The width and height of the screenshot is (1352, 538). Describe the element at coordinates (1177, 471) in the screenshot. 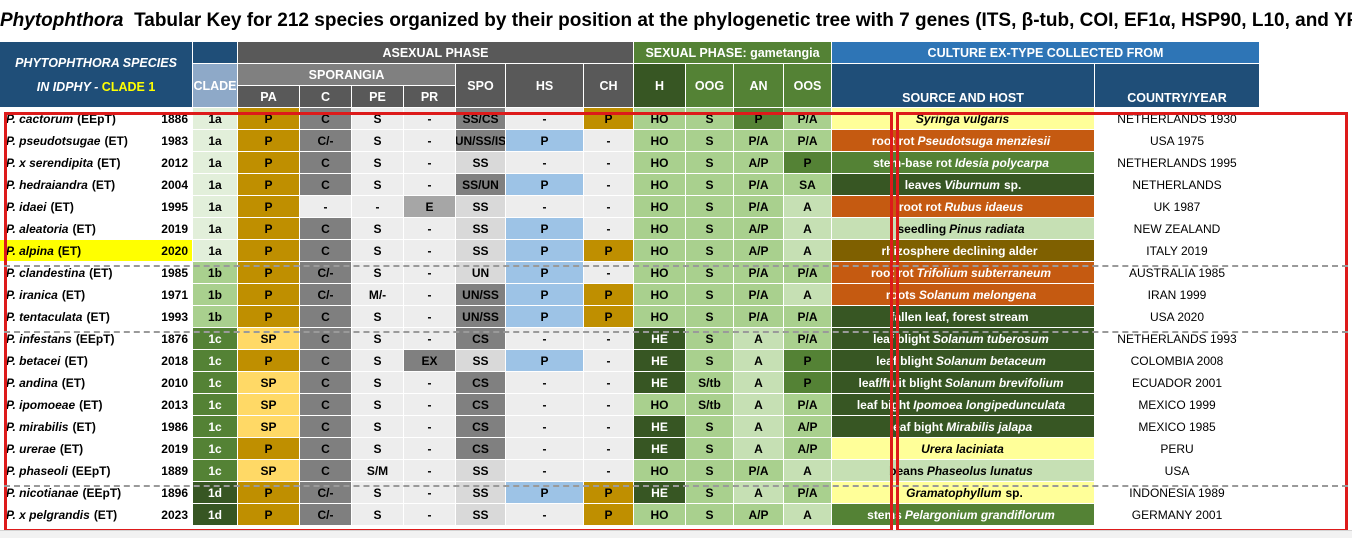

I see `country-year-cell: USA` at that location.